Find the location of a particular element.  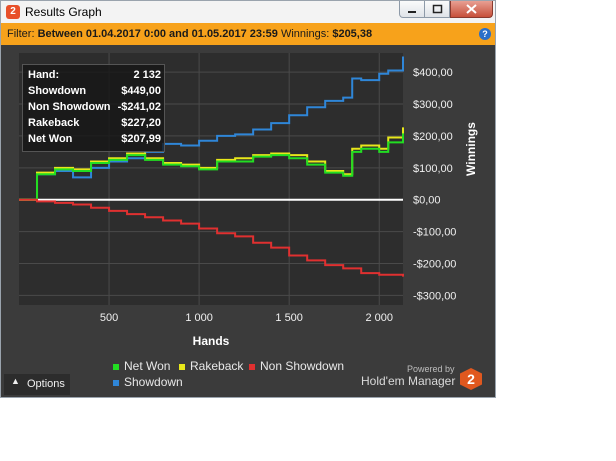

legend-label: Showdown is located at coordinates (153, 382).